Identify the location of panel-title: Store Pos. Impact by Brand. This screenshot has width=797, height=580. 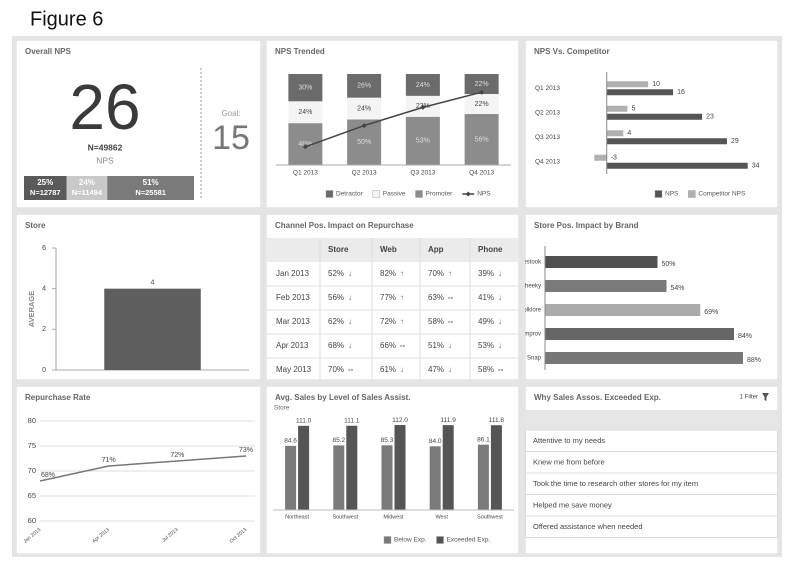
(586, 225).